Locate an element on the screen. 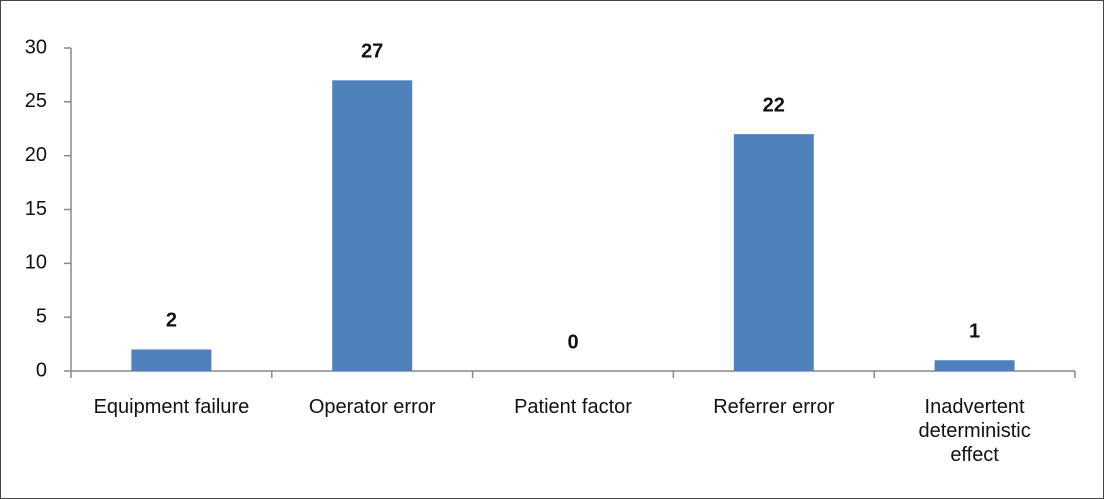 This screenshot has width=1104, height=499. y-tick-label: 20 is located at coordinates (36, 155).